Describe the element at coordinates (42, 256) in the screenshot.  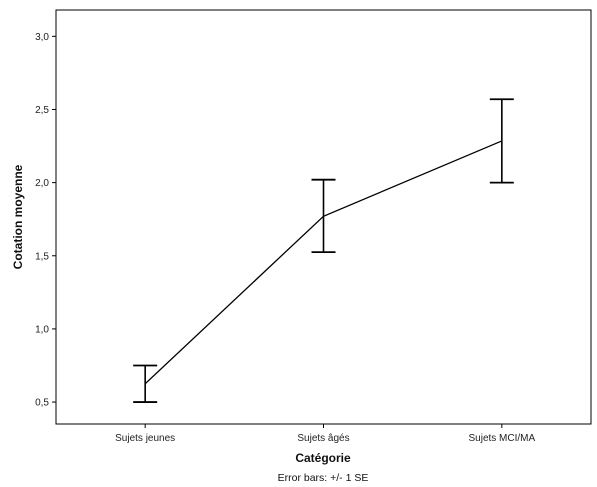
I see `y-tick-label: 1,5` at that location.